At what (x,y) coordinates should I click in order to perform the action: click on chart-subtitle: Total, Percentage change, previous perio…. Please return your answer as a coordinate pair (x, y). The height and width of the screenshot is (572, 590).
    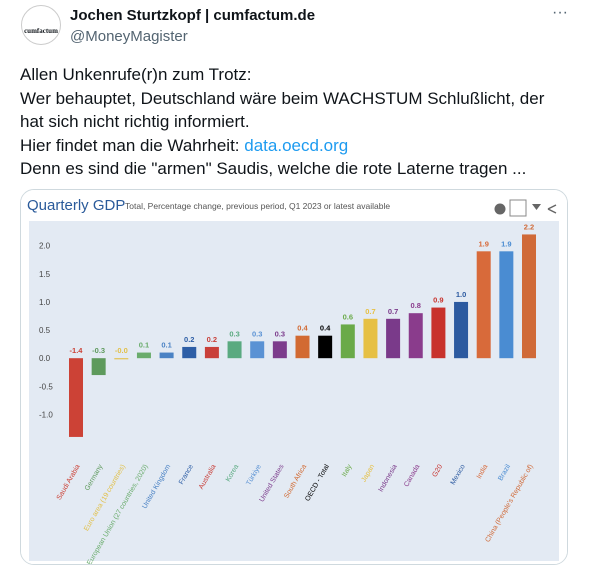
    Looking at the image, I should click on (257, 206).